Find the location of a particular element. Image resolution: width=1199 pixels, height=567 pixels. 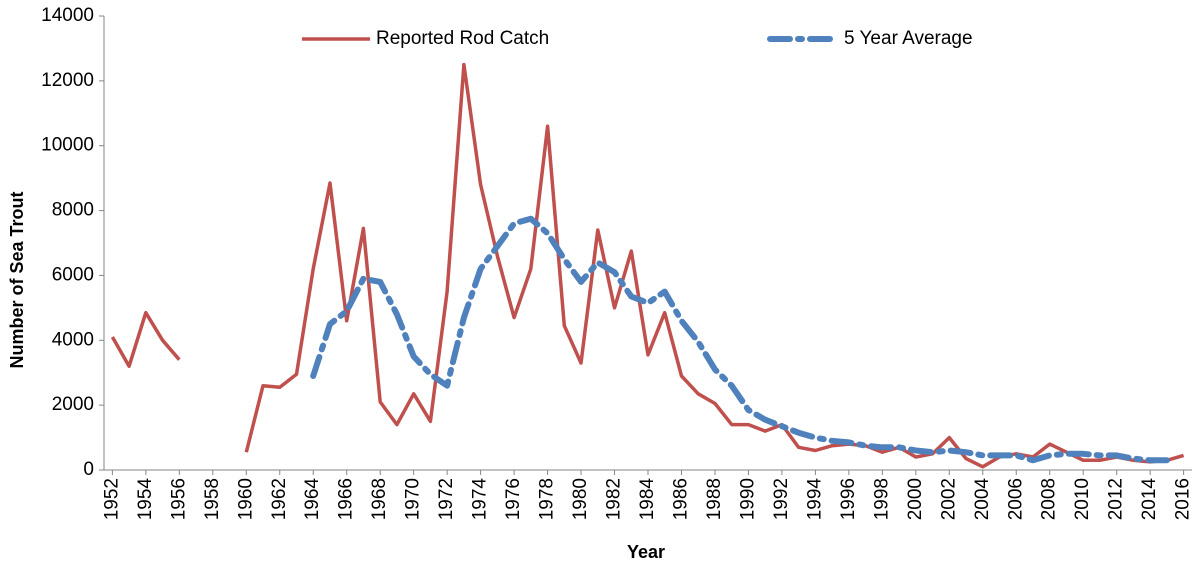

y-tick-label: 4000 is located at coordinates (73, 339).